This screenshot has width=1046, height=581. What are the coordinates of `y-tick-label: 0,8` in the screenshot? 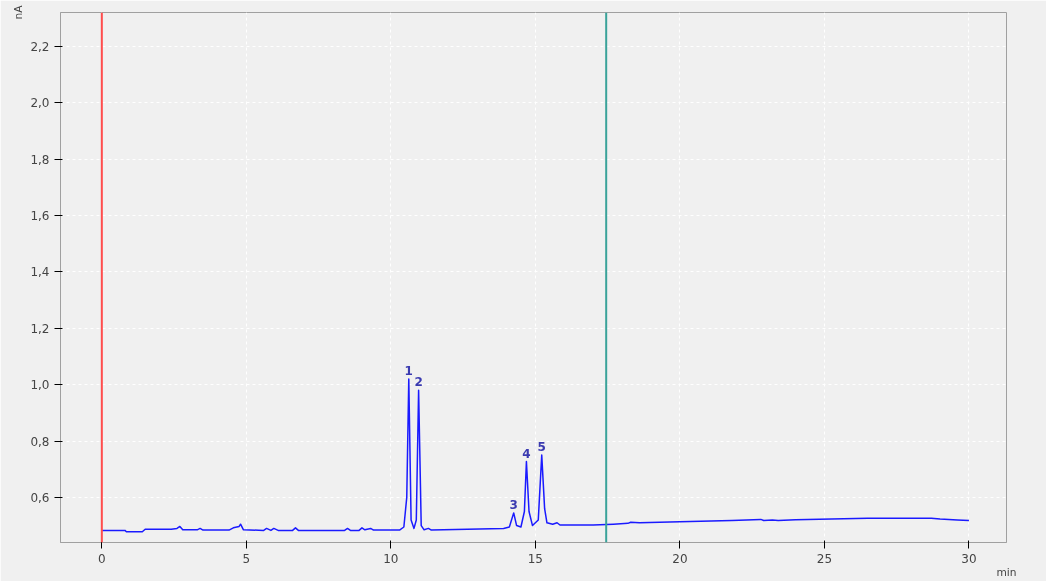 It's located at (40, 441).